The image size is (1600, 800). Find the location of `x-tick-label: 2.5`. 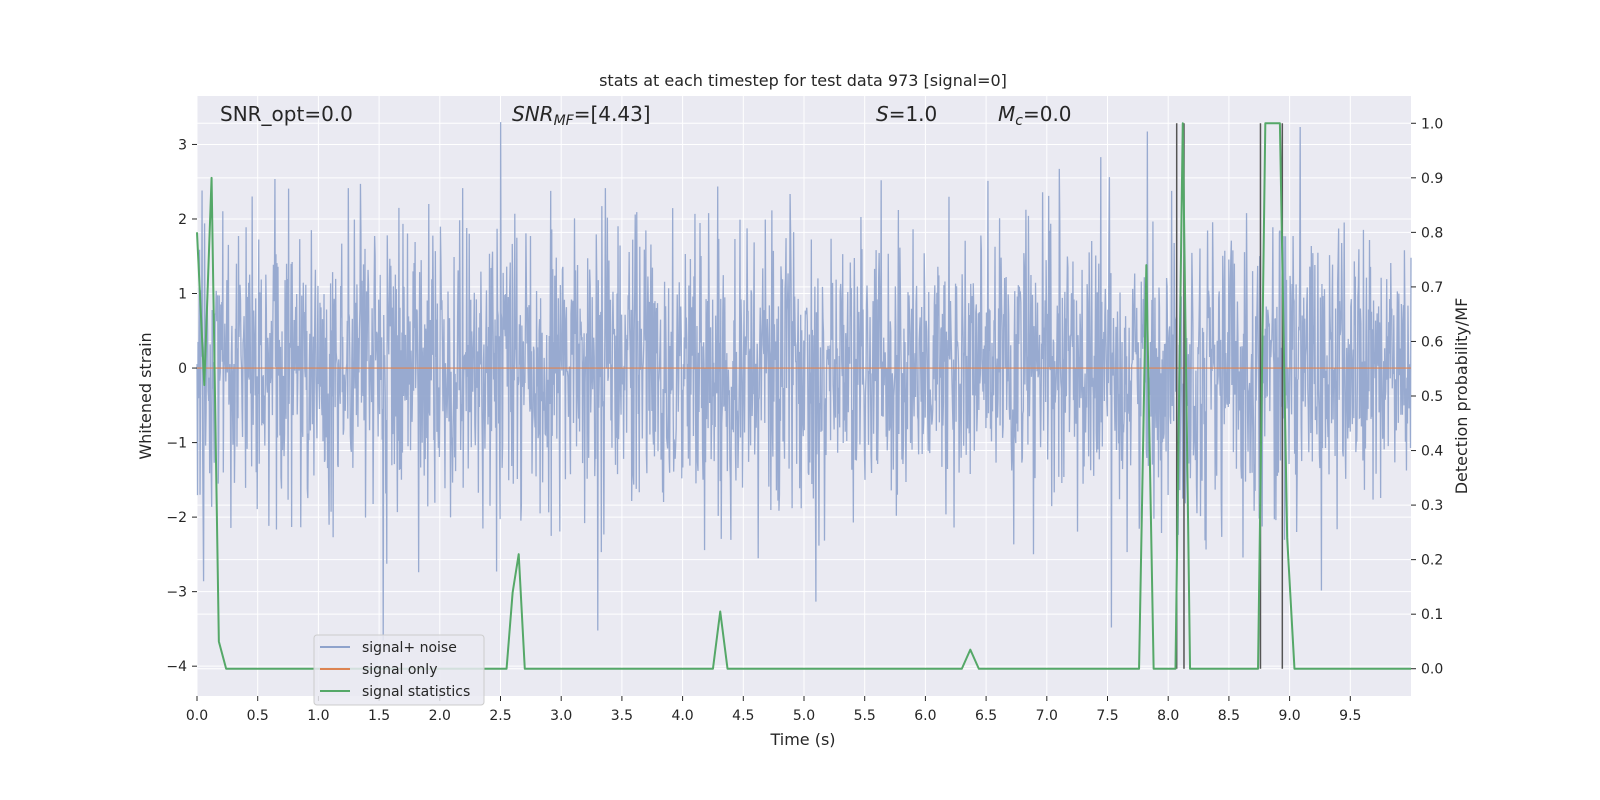

x-tick-label: 2.5 is located at coordinates (500, 716).